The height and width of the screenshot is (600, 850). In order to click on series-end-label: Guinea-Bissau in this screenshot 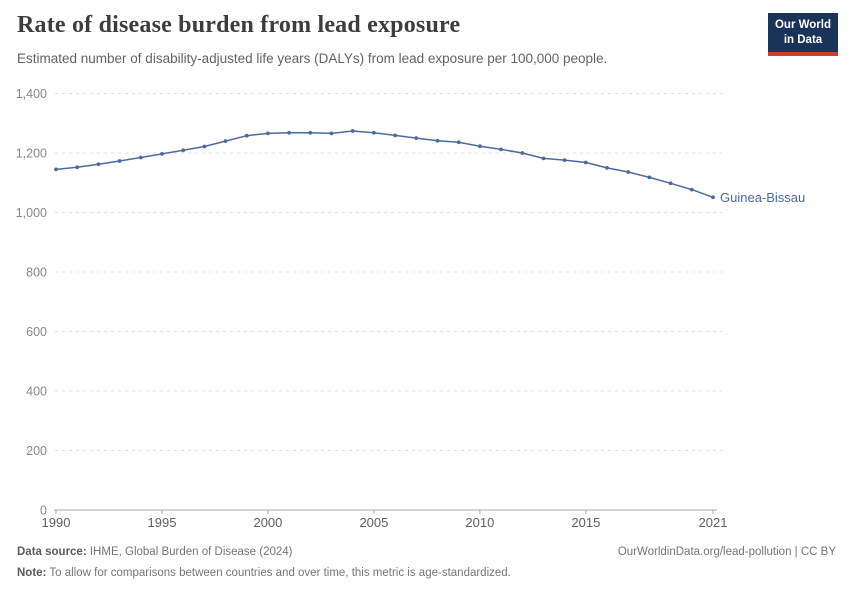, I will do `click(762, 197)`.